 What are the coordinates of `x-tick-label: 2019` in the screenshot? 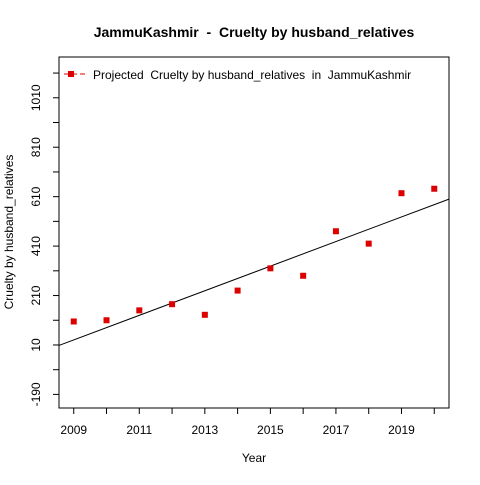 It's located at (401, 430).